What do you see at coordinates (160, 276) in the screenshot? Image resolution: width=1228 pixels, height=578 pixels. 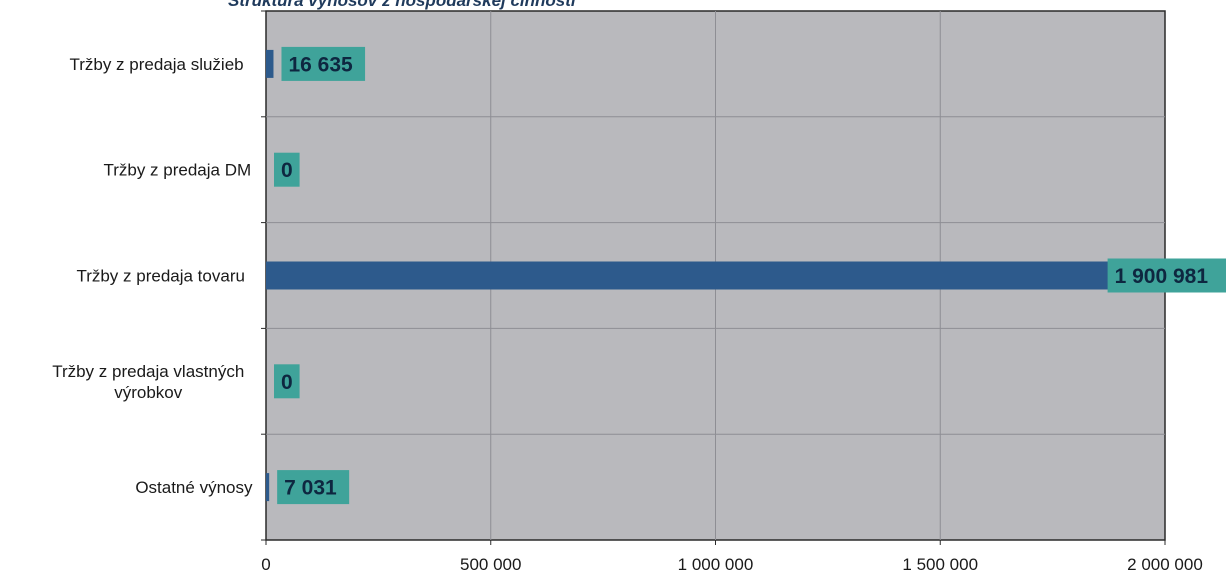 I see `category-label: Tržby z predaja tovaru` at bounding box center [160, 276].